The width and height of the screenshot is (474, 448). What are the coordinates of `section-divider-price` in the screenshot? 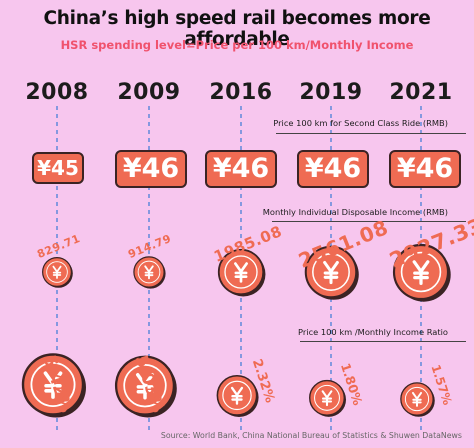 It's located at (371, 133).